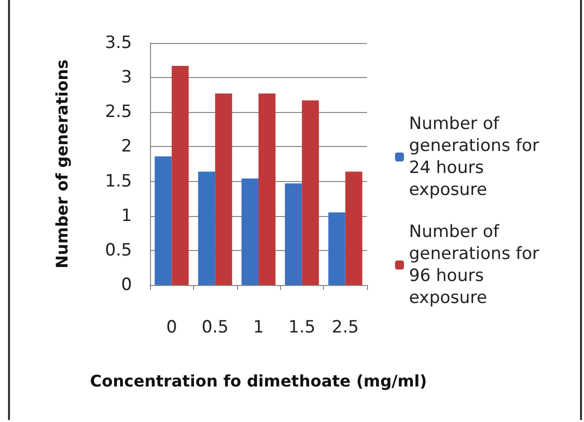 This screenshot has width=584, height=422. What do you see at coordinates (126, 216) in the screenshot?
I see `y-tick-label: 1` at bounding box center [126, 216].